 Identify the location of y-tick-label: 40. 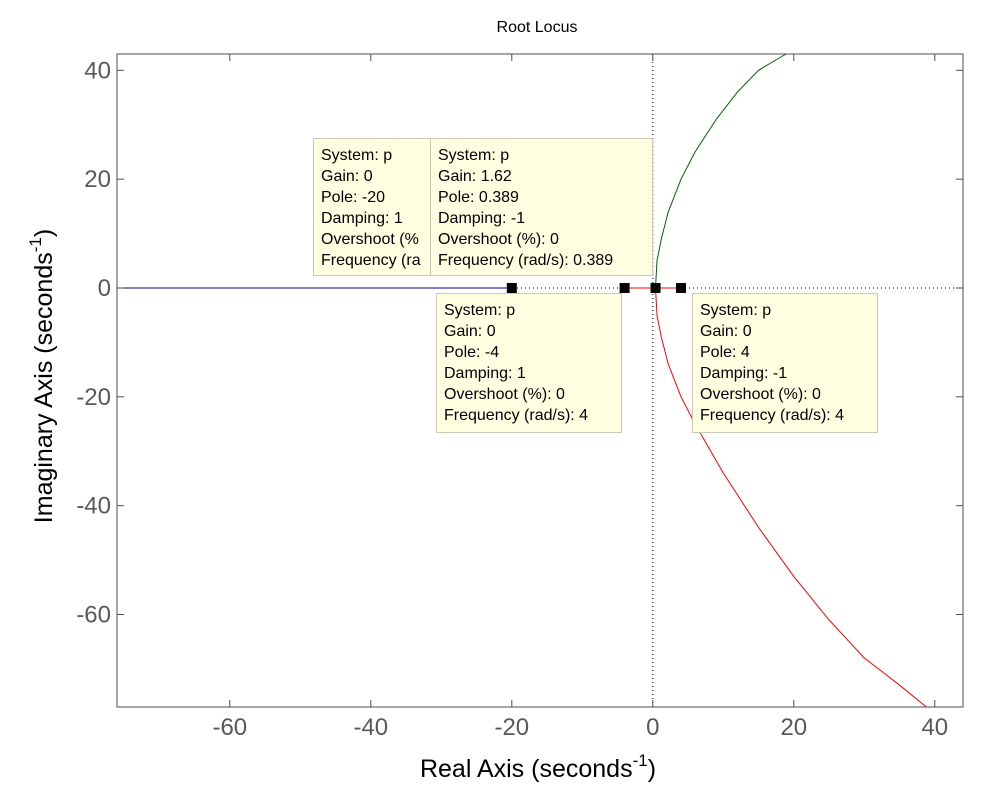
(97, 70).